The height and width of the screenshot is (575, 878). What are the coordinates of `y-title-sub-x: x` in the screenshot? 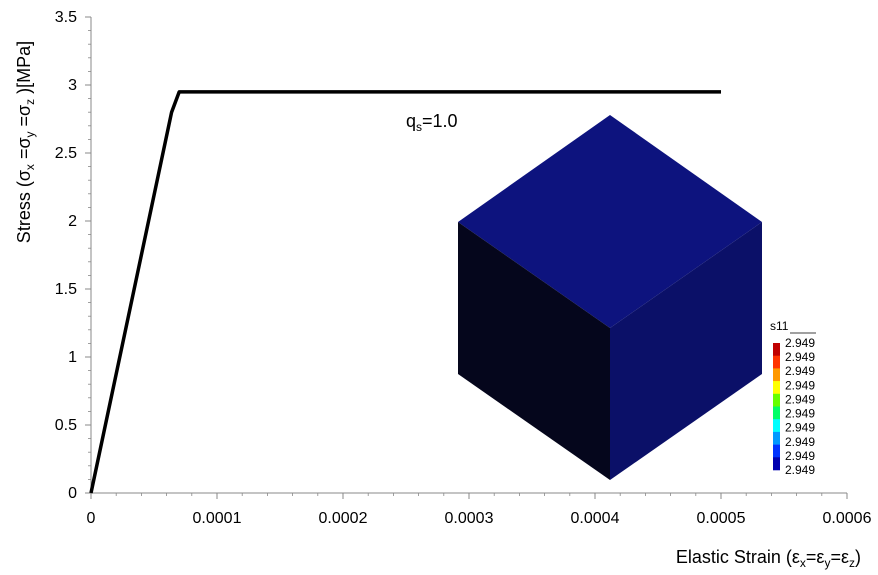 It's located at (30, 167).